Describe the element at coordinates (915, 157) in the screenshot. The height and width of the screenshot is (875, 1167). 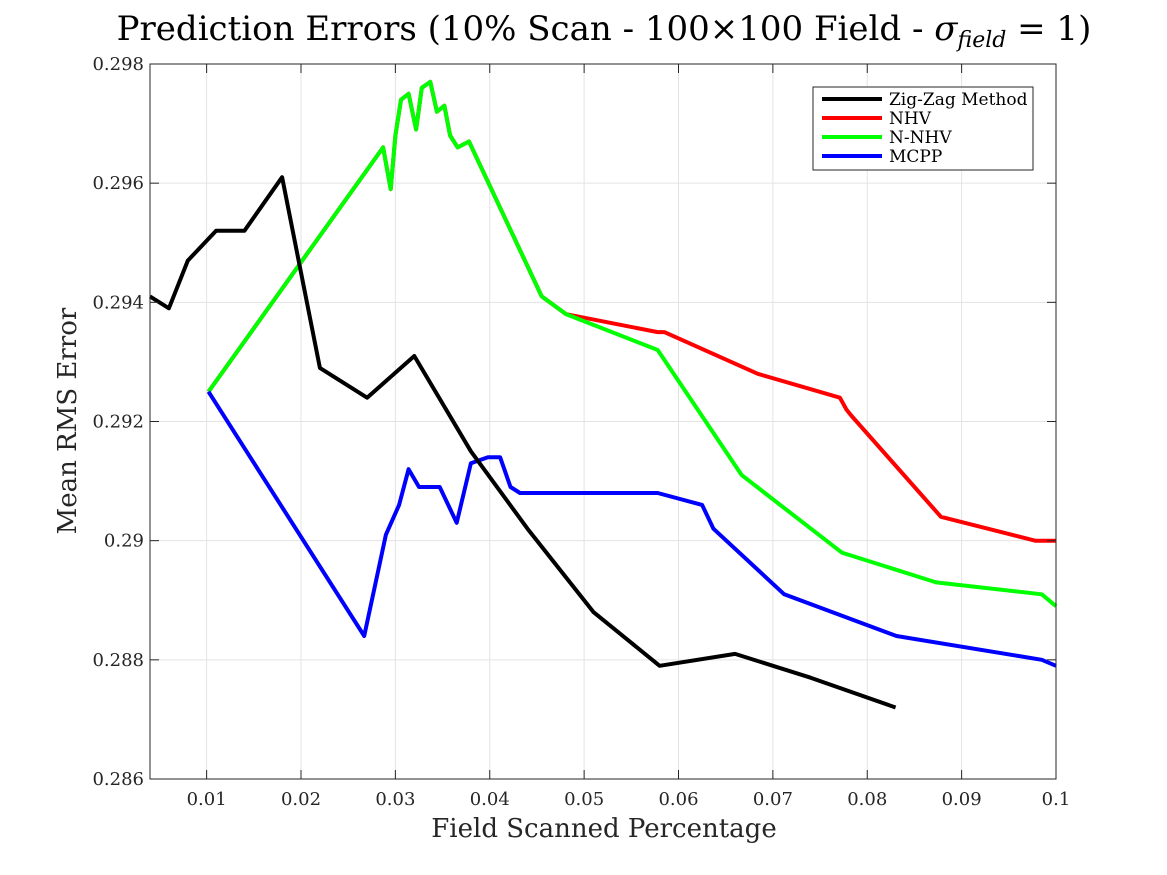
I see `legend-label-mcpp: MCPP` at that location.